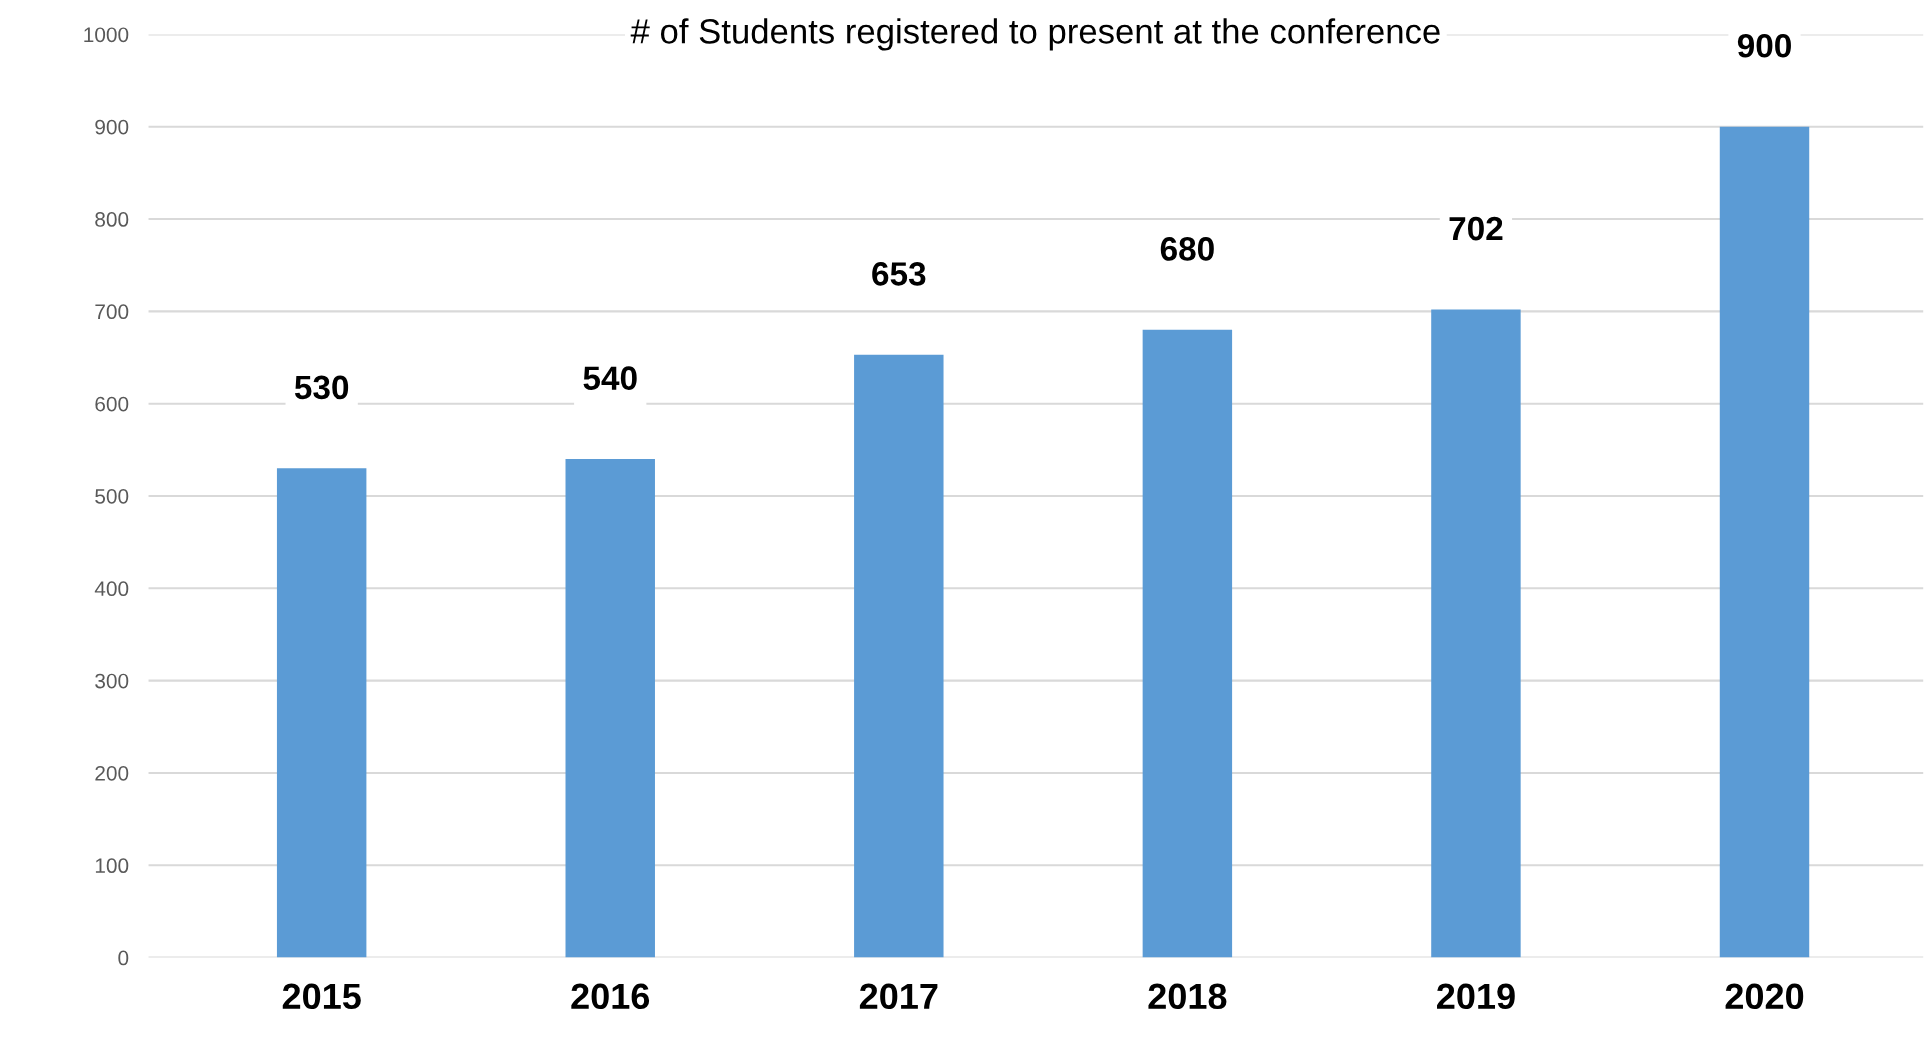  Describe the element at coordinates (321, 387) in the screenshot. I see `data-label: 530` at that location.